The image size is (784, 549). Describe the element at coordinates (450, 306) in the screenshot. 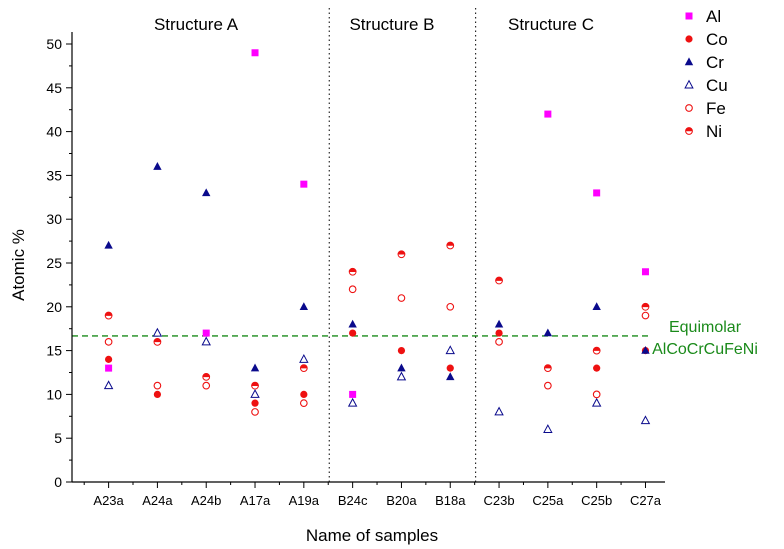

I see `point-fe-b18a` at that location.